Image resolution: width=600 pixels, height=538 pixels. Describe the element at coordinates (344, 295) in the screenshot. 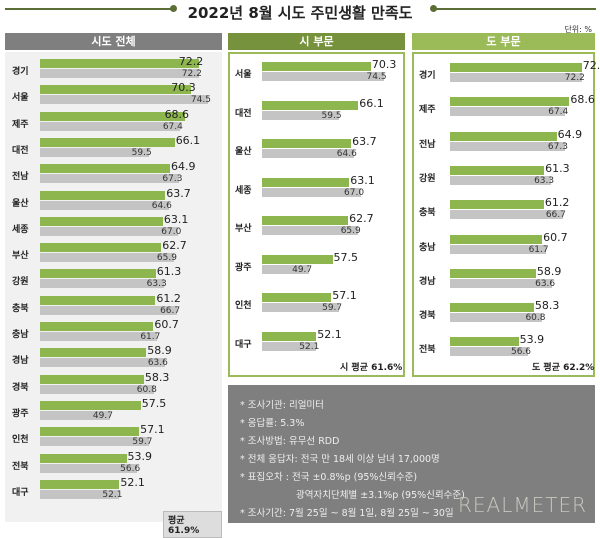

I see `value-label-current: 57.1` at that location.